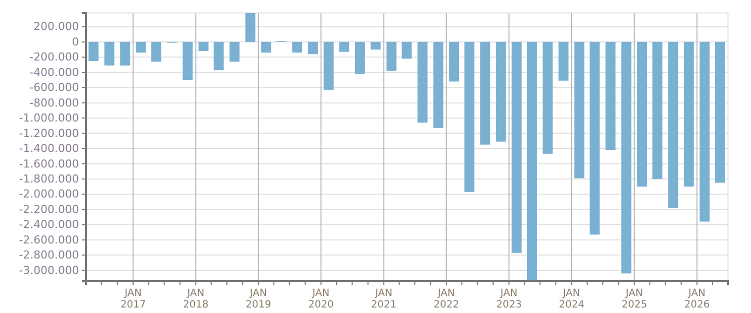 This screenshot has width=751, height=313. I want to click on y-tick-label: -1.600.000, so click(49, 163).